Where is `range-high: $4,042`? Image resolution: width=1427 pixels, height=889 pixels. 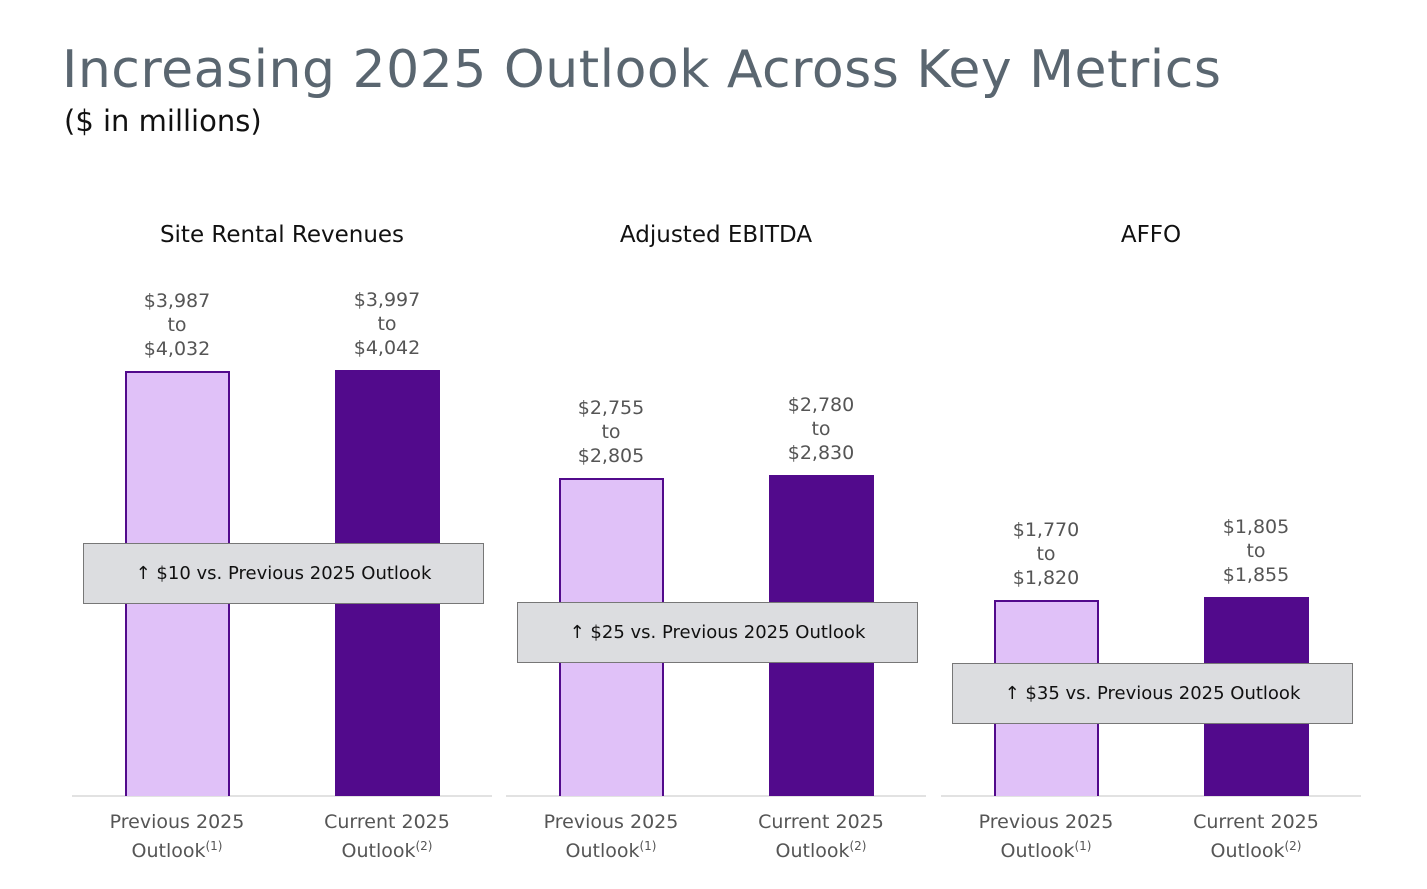
range-high: $4,042 is located at coordinates (387, 348).